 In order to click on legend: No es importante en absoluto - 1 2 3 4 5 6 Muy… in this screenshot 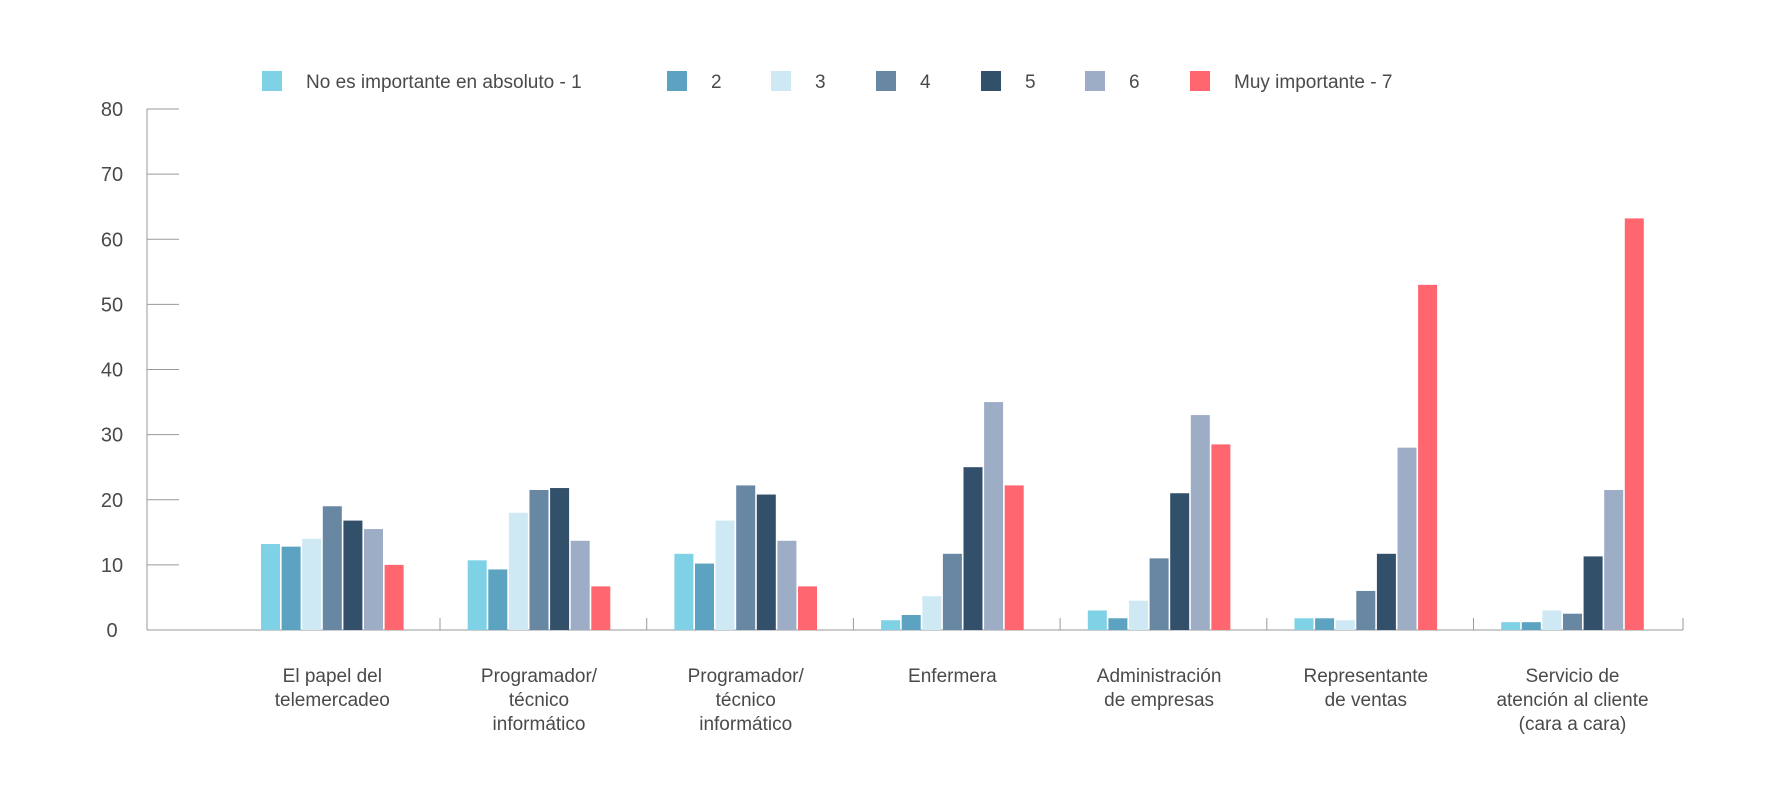, I will do `click(827, 82)`.